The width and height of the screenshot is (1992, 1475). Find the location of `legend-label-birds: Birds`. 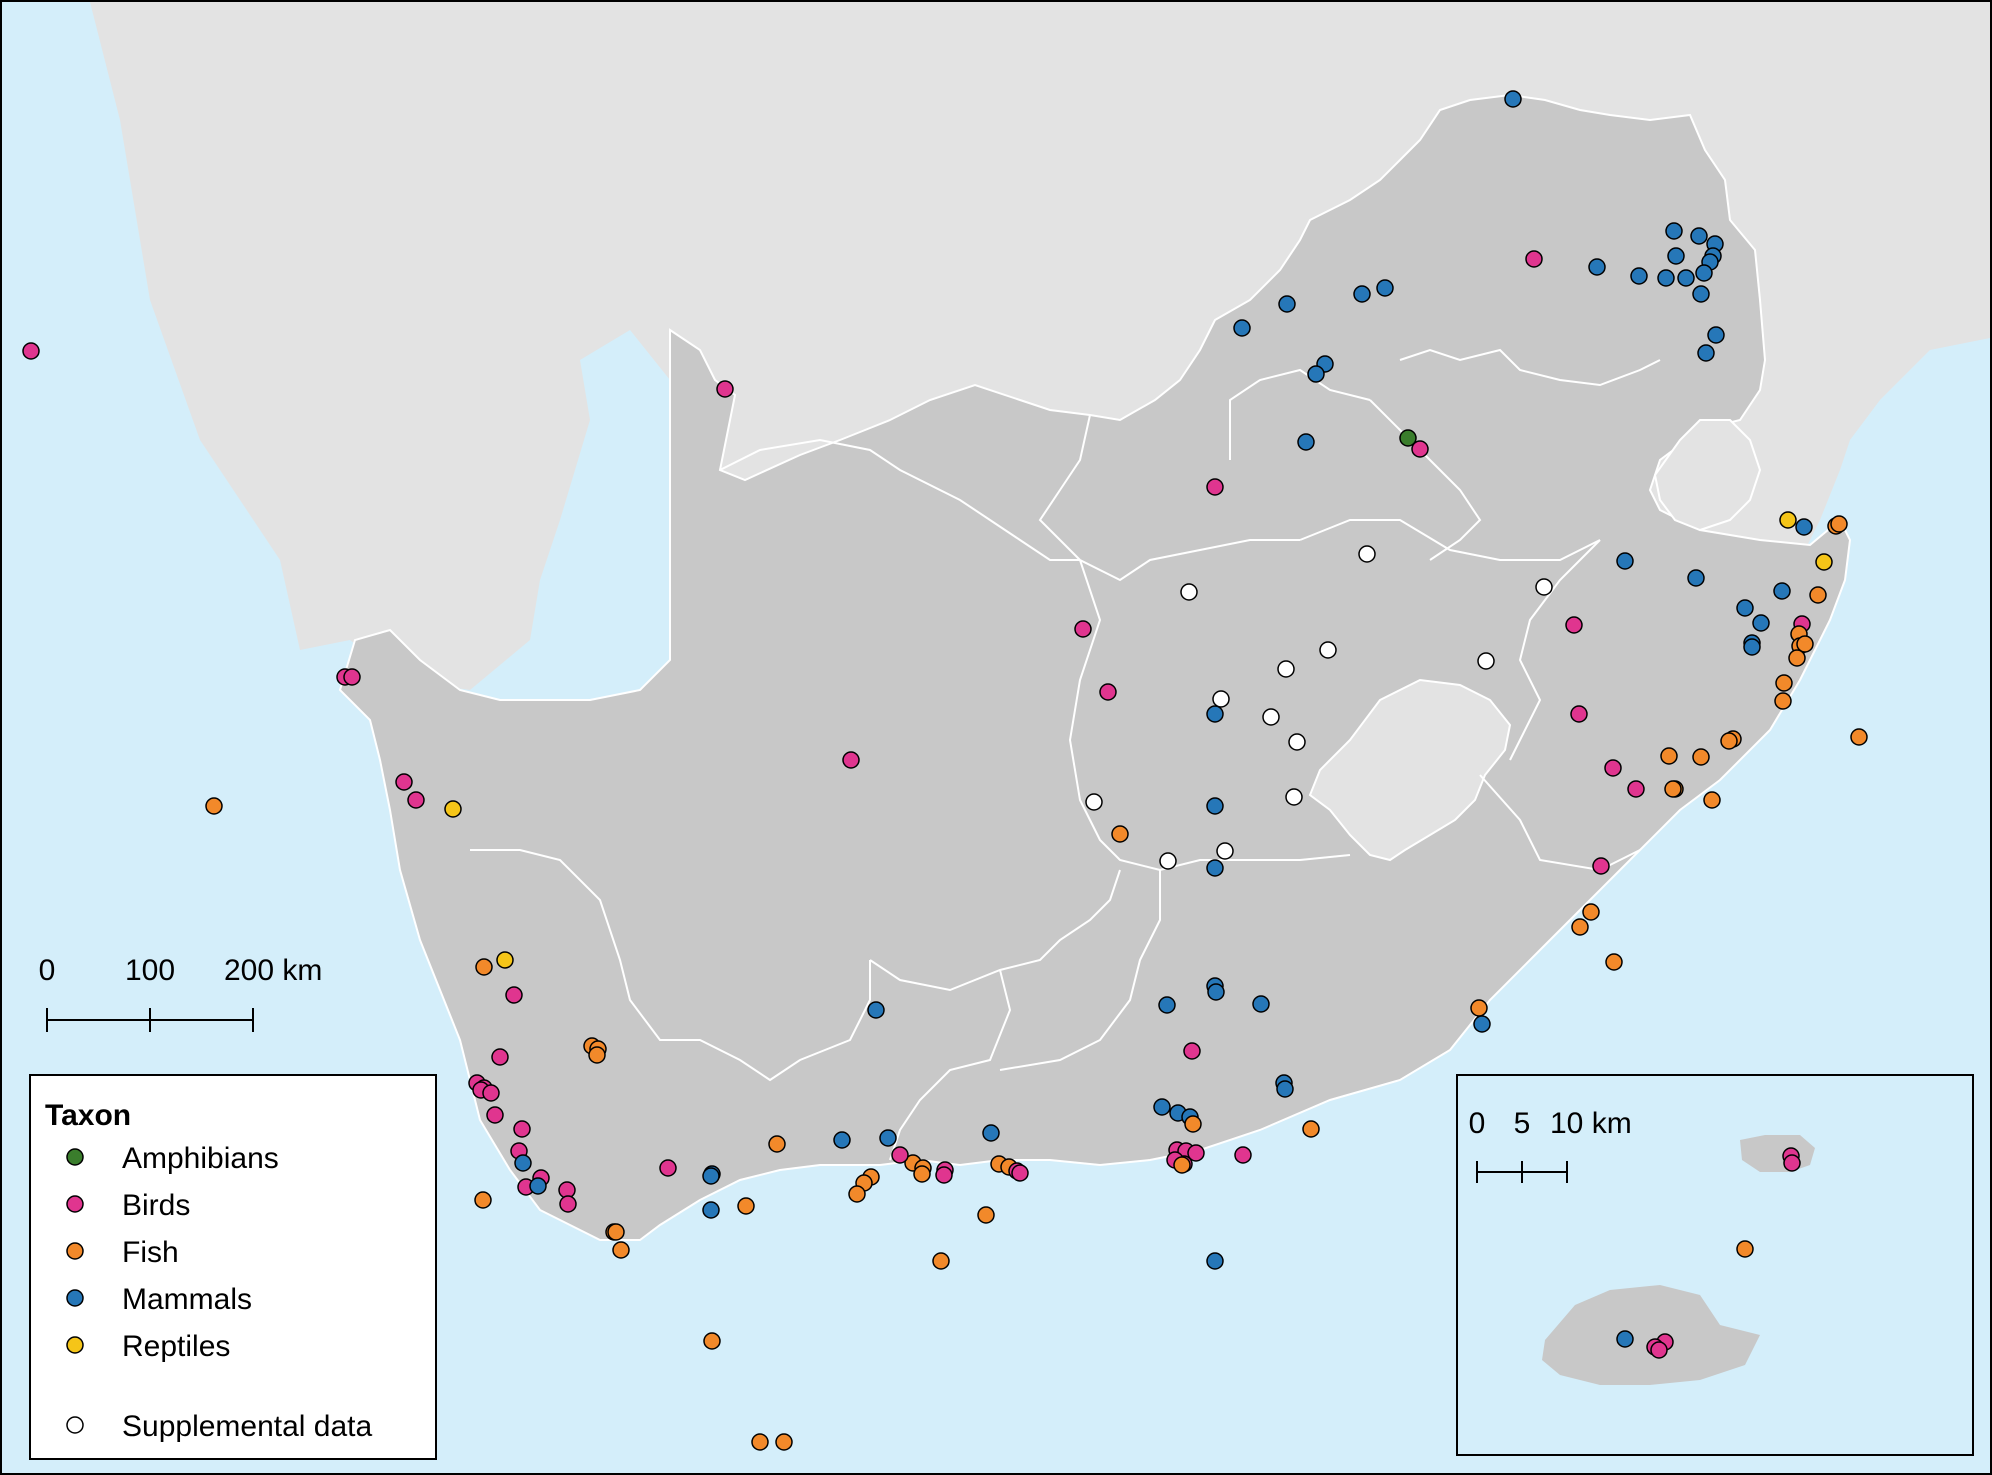

legend-label-birds: Birds is located at coordinates (156, 1205).